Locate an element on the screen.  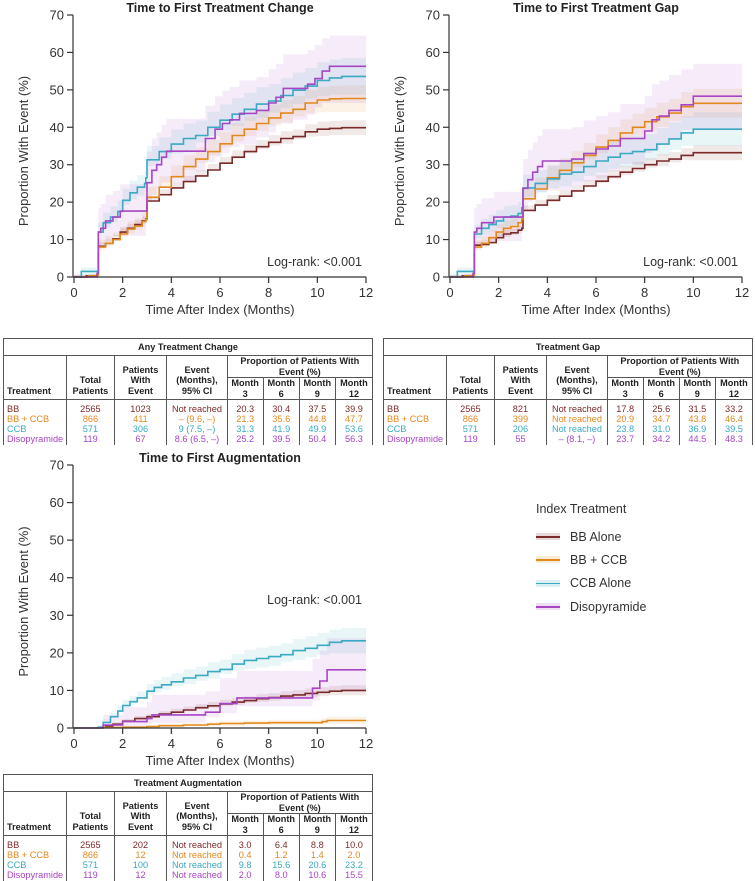
cell-event-ci: – (8.1, –) is located at coordinates (577, 439).